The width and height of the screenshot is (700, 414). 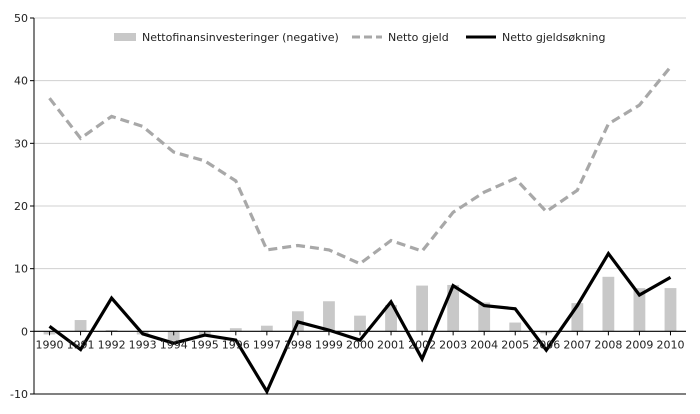 I want to click on x-tick-label: 1992, so click(x=112, y=344).